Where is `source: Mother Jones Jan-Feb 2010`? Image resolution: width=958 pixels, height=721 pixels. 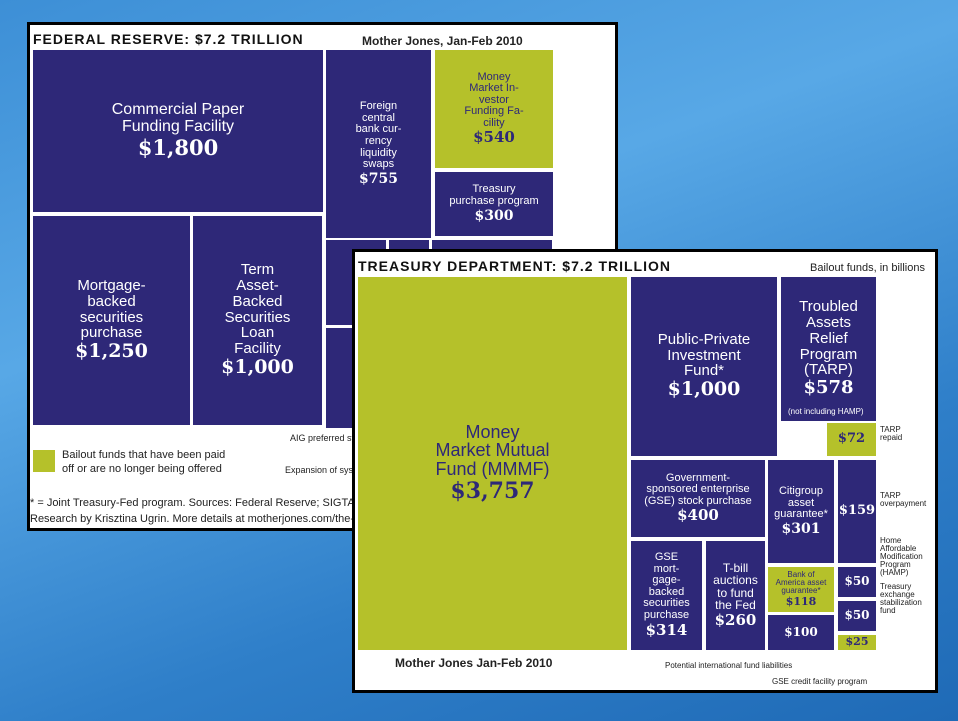
source: Mother Jones Jan-Feb 2010 is located at coordinates (474, 663).